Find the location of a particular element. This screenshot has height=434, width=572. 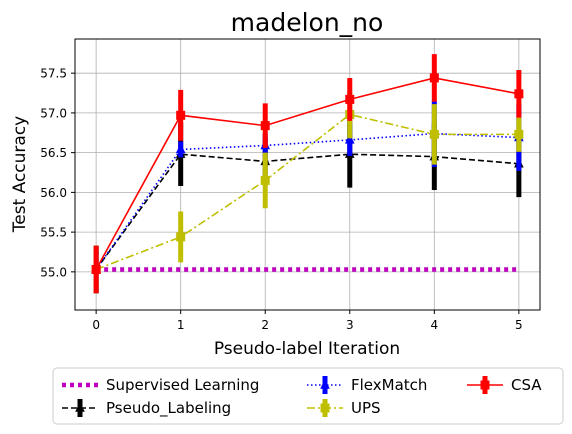

legend-item: FlexMatch is located at coordinates (367, 385).